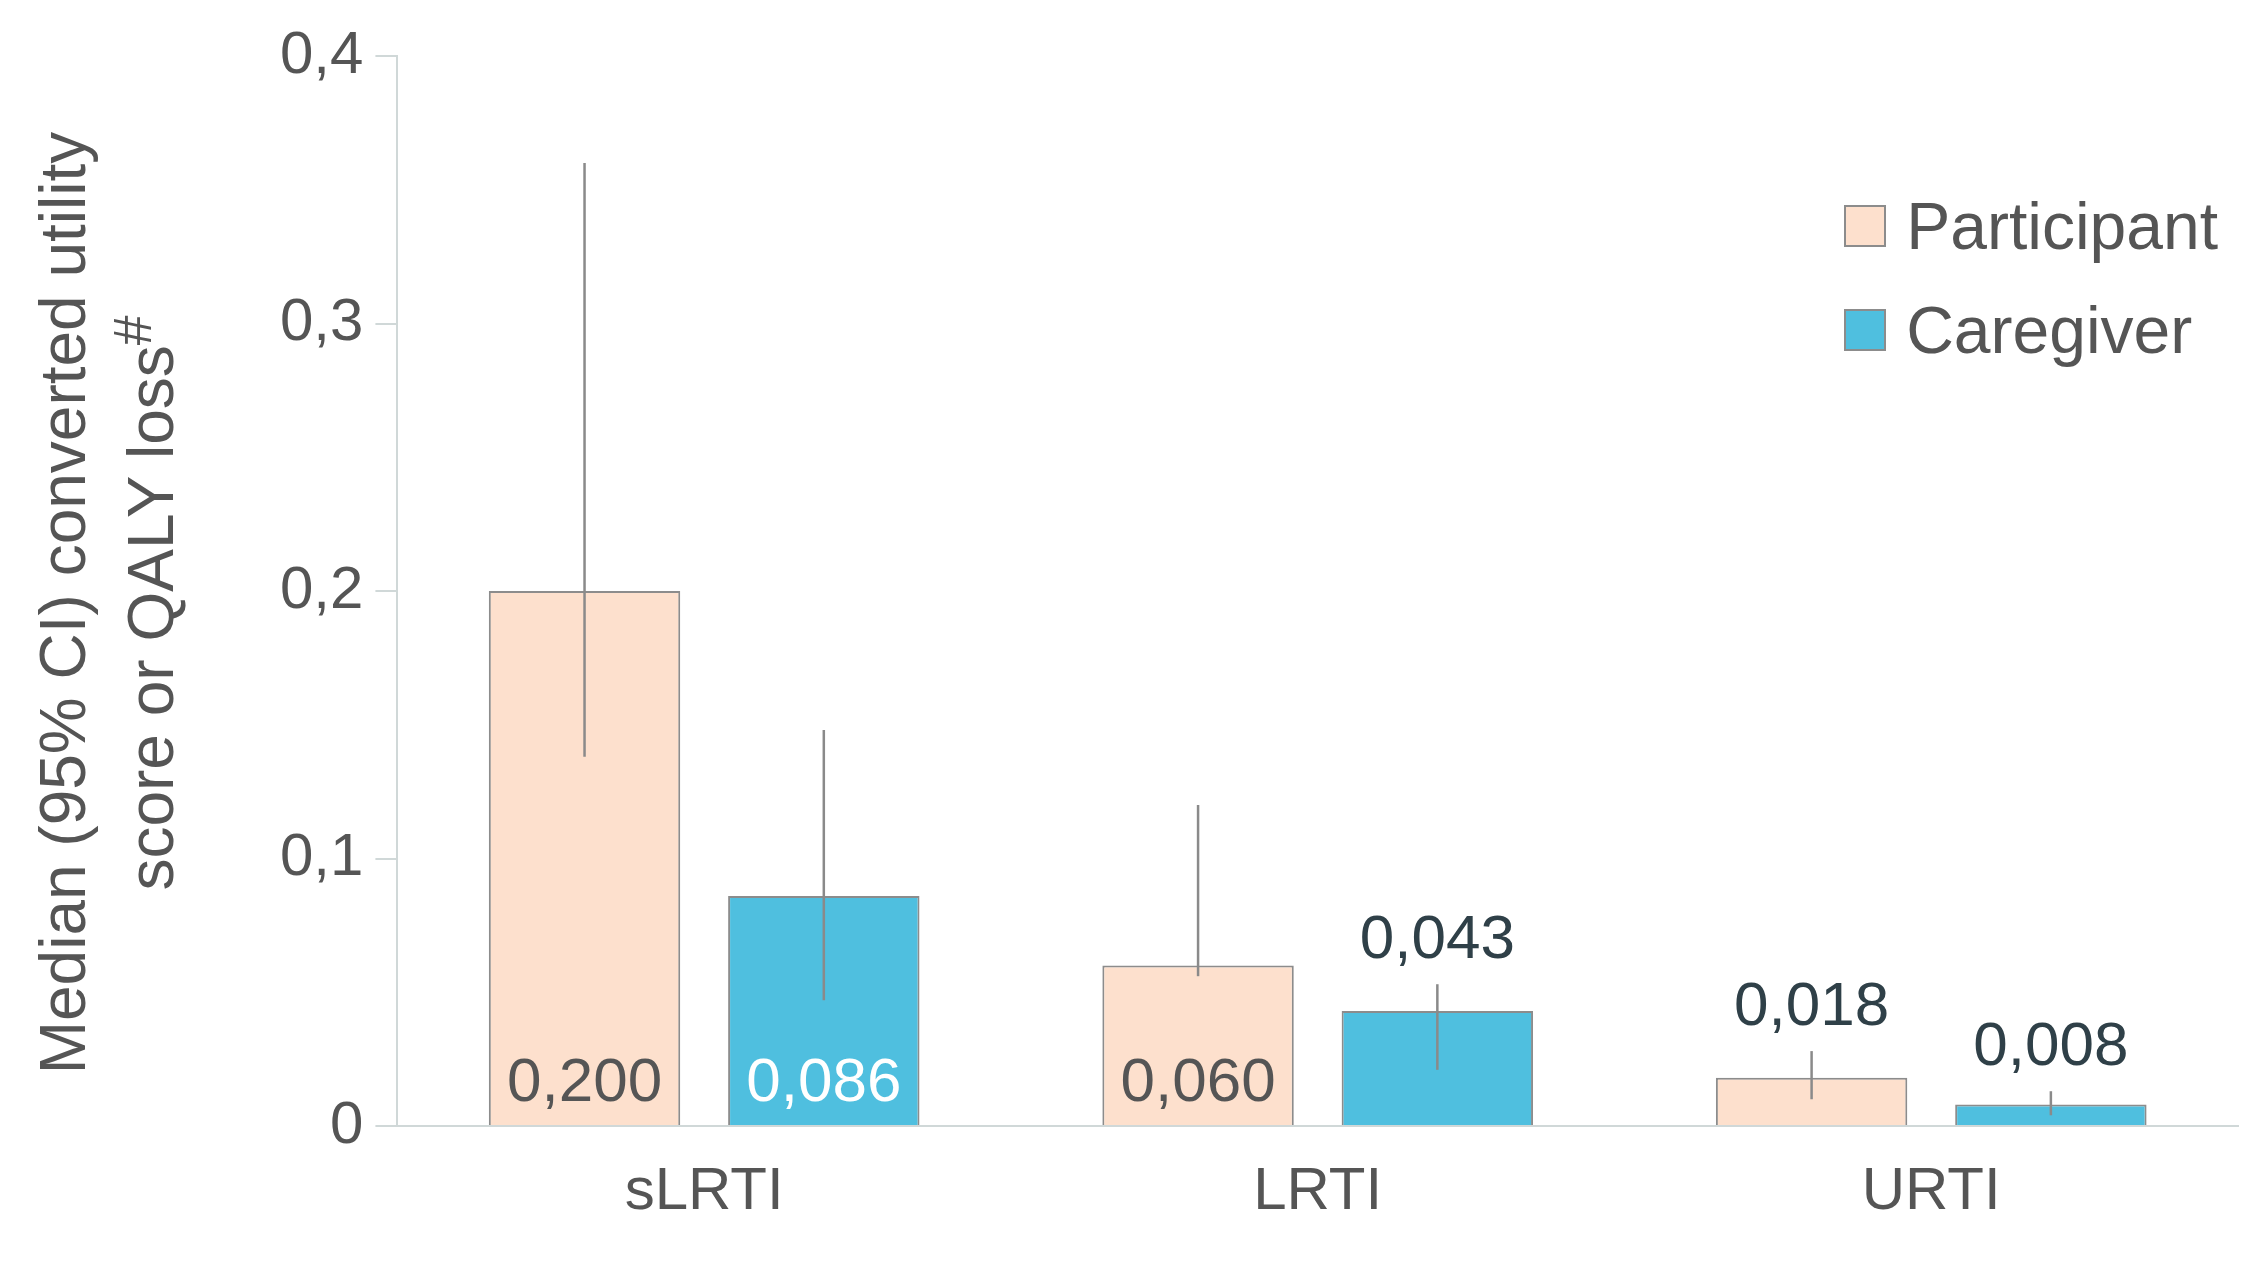 The width and height of the screenshot is (2262, 1279). I want to click on data-label: 0,086, so click(824, 1080).